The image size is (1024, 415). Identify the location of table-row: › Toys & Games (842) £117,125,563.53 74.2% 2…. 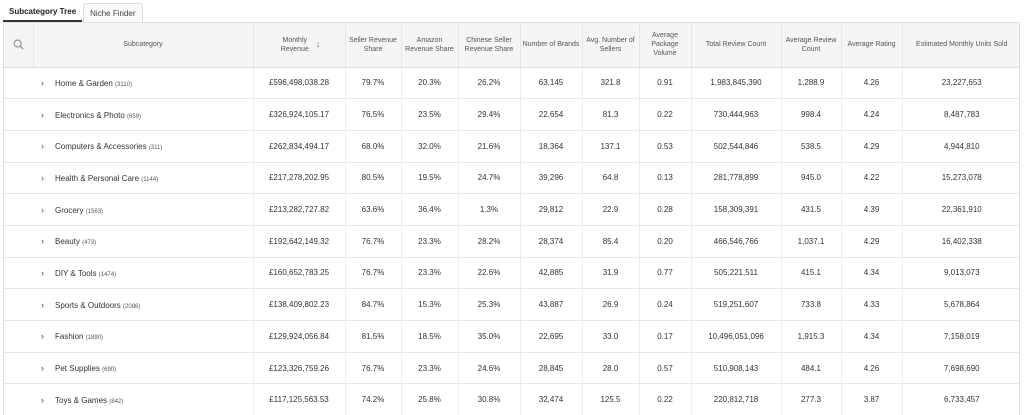
(511, 399).